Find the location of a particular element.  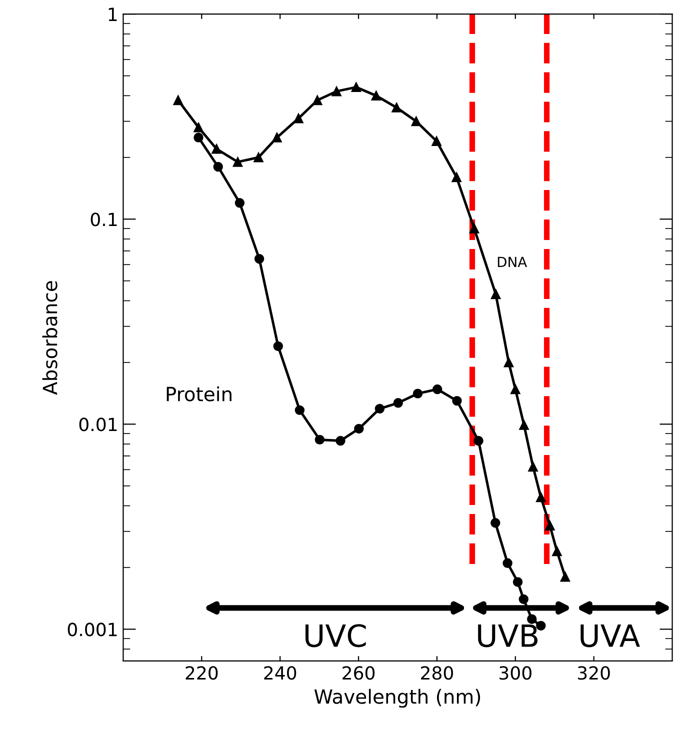

x-tick-label: 320 is located at coordinates (594, 673).